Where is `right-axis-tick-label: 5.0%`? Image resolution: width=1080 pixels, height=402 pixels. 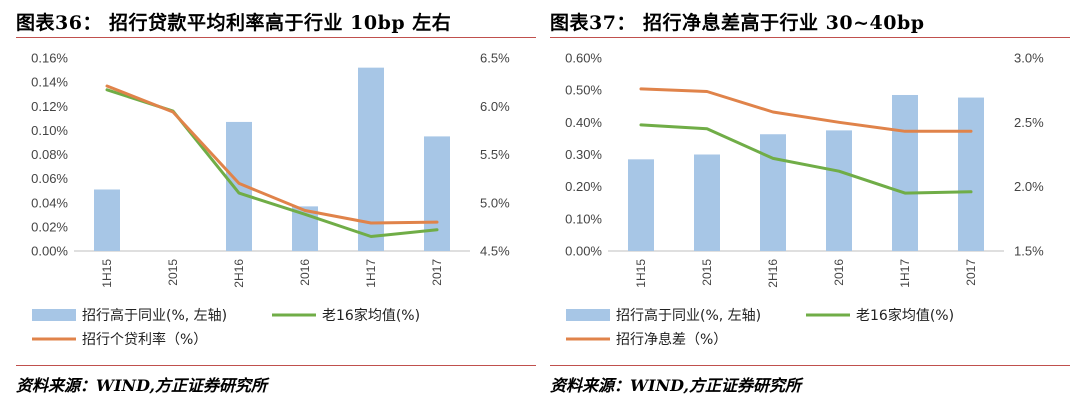
right-axis-tick-label: 5.0% is located at coordinates (495, 202).